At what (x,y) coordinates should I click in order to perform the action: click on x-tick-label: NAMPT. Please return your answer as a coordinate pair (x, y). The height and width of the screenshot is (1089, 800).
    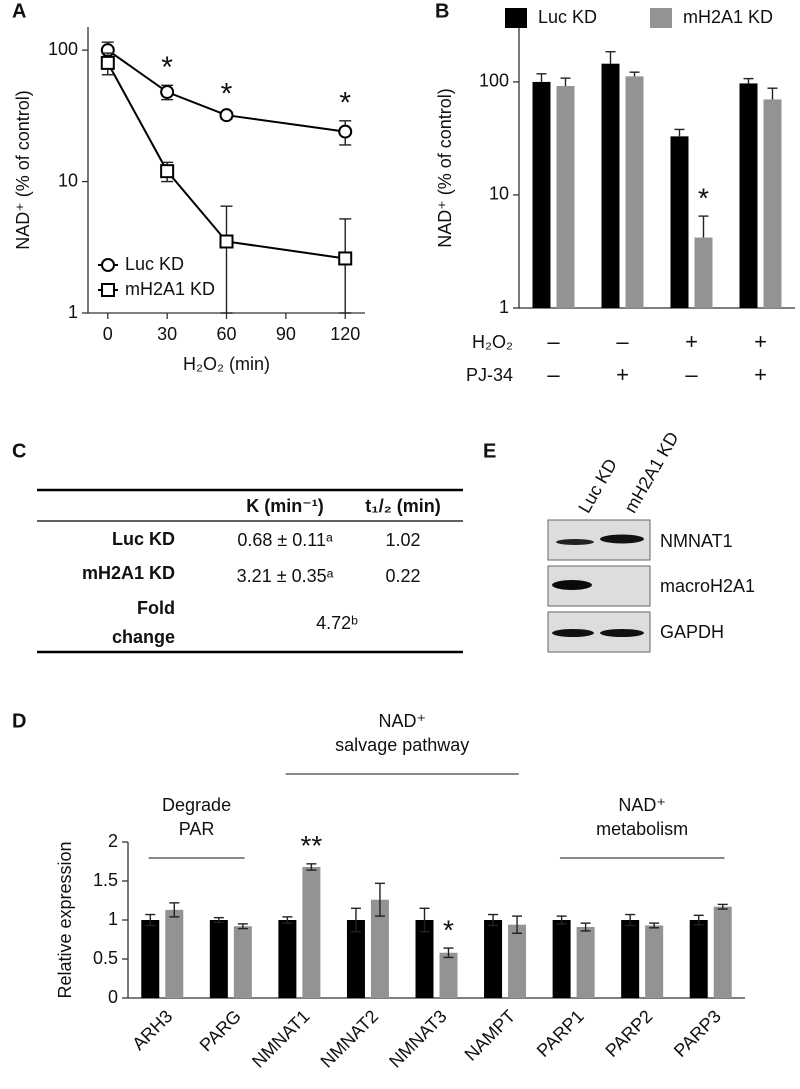
    Looking at the image, I should click on (490, 1035).